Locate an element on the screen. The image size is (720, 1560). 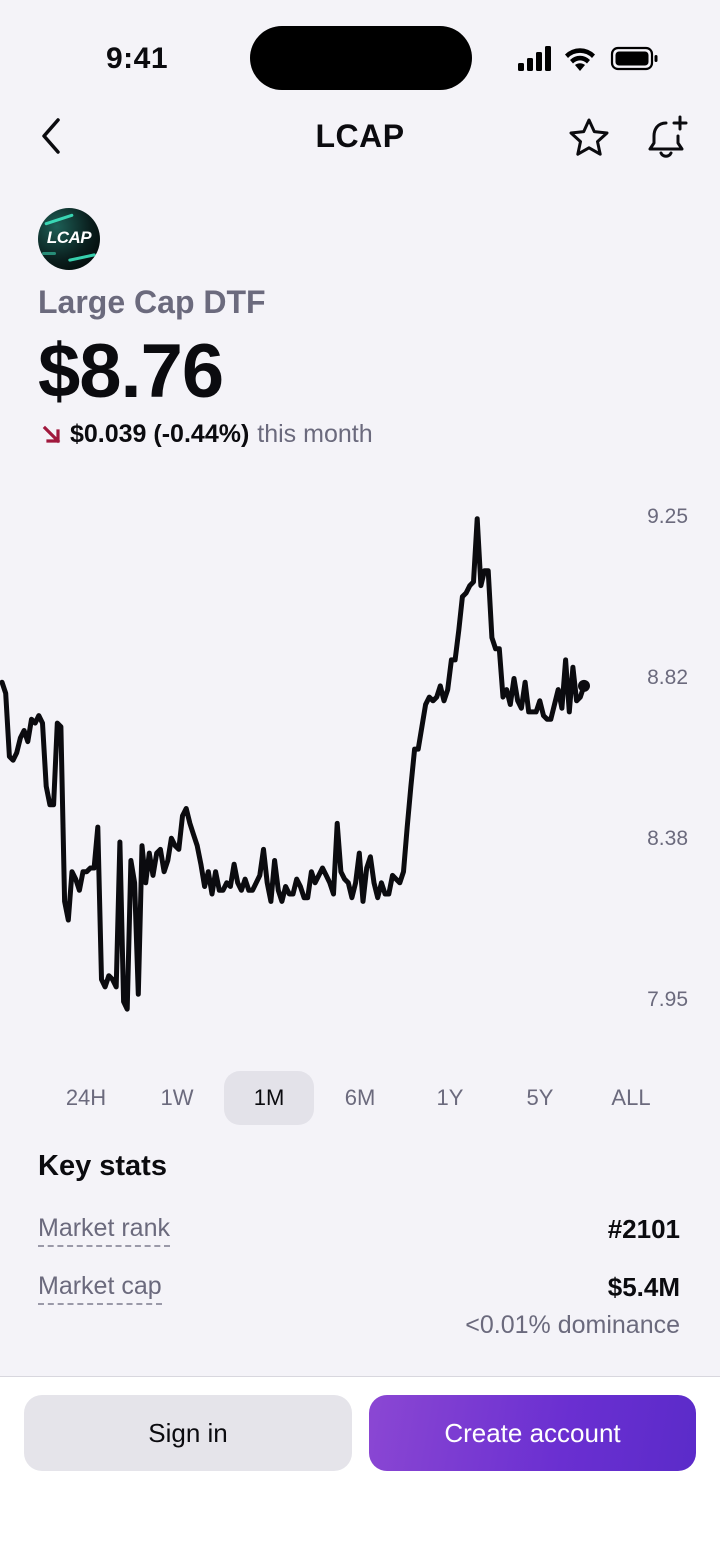
bottom-action-bar: Sign in Create account is located at coordinates (360, 1468).